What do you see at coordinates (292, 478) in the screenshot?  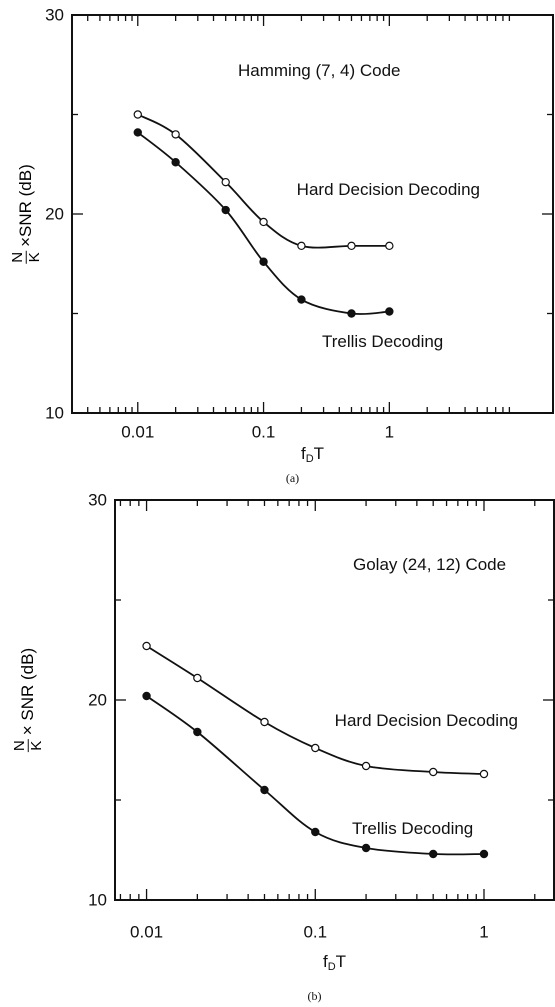 I see `caption: (a)` at bounding box center [292, 478].